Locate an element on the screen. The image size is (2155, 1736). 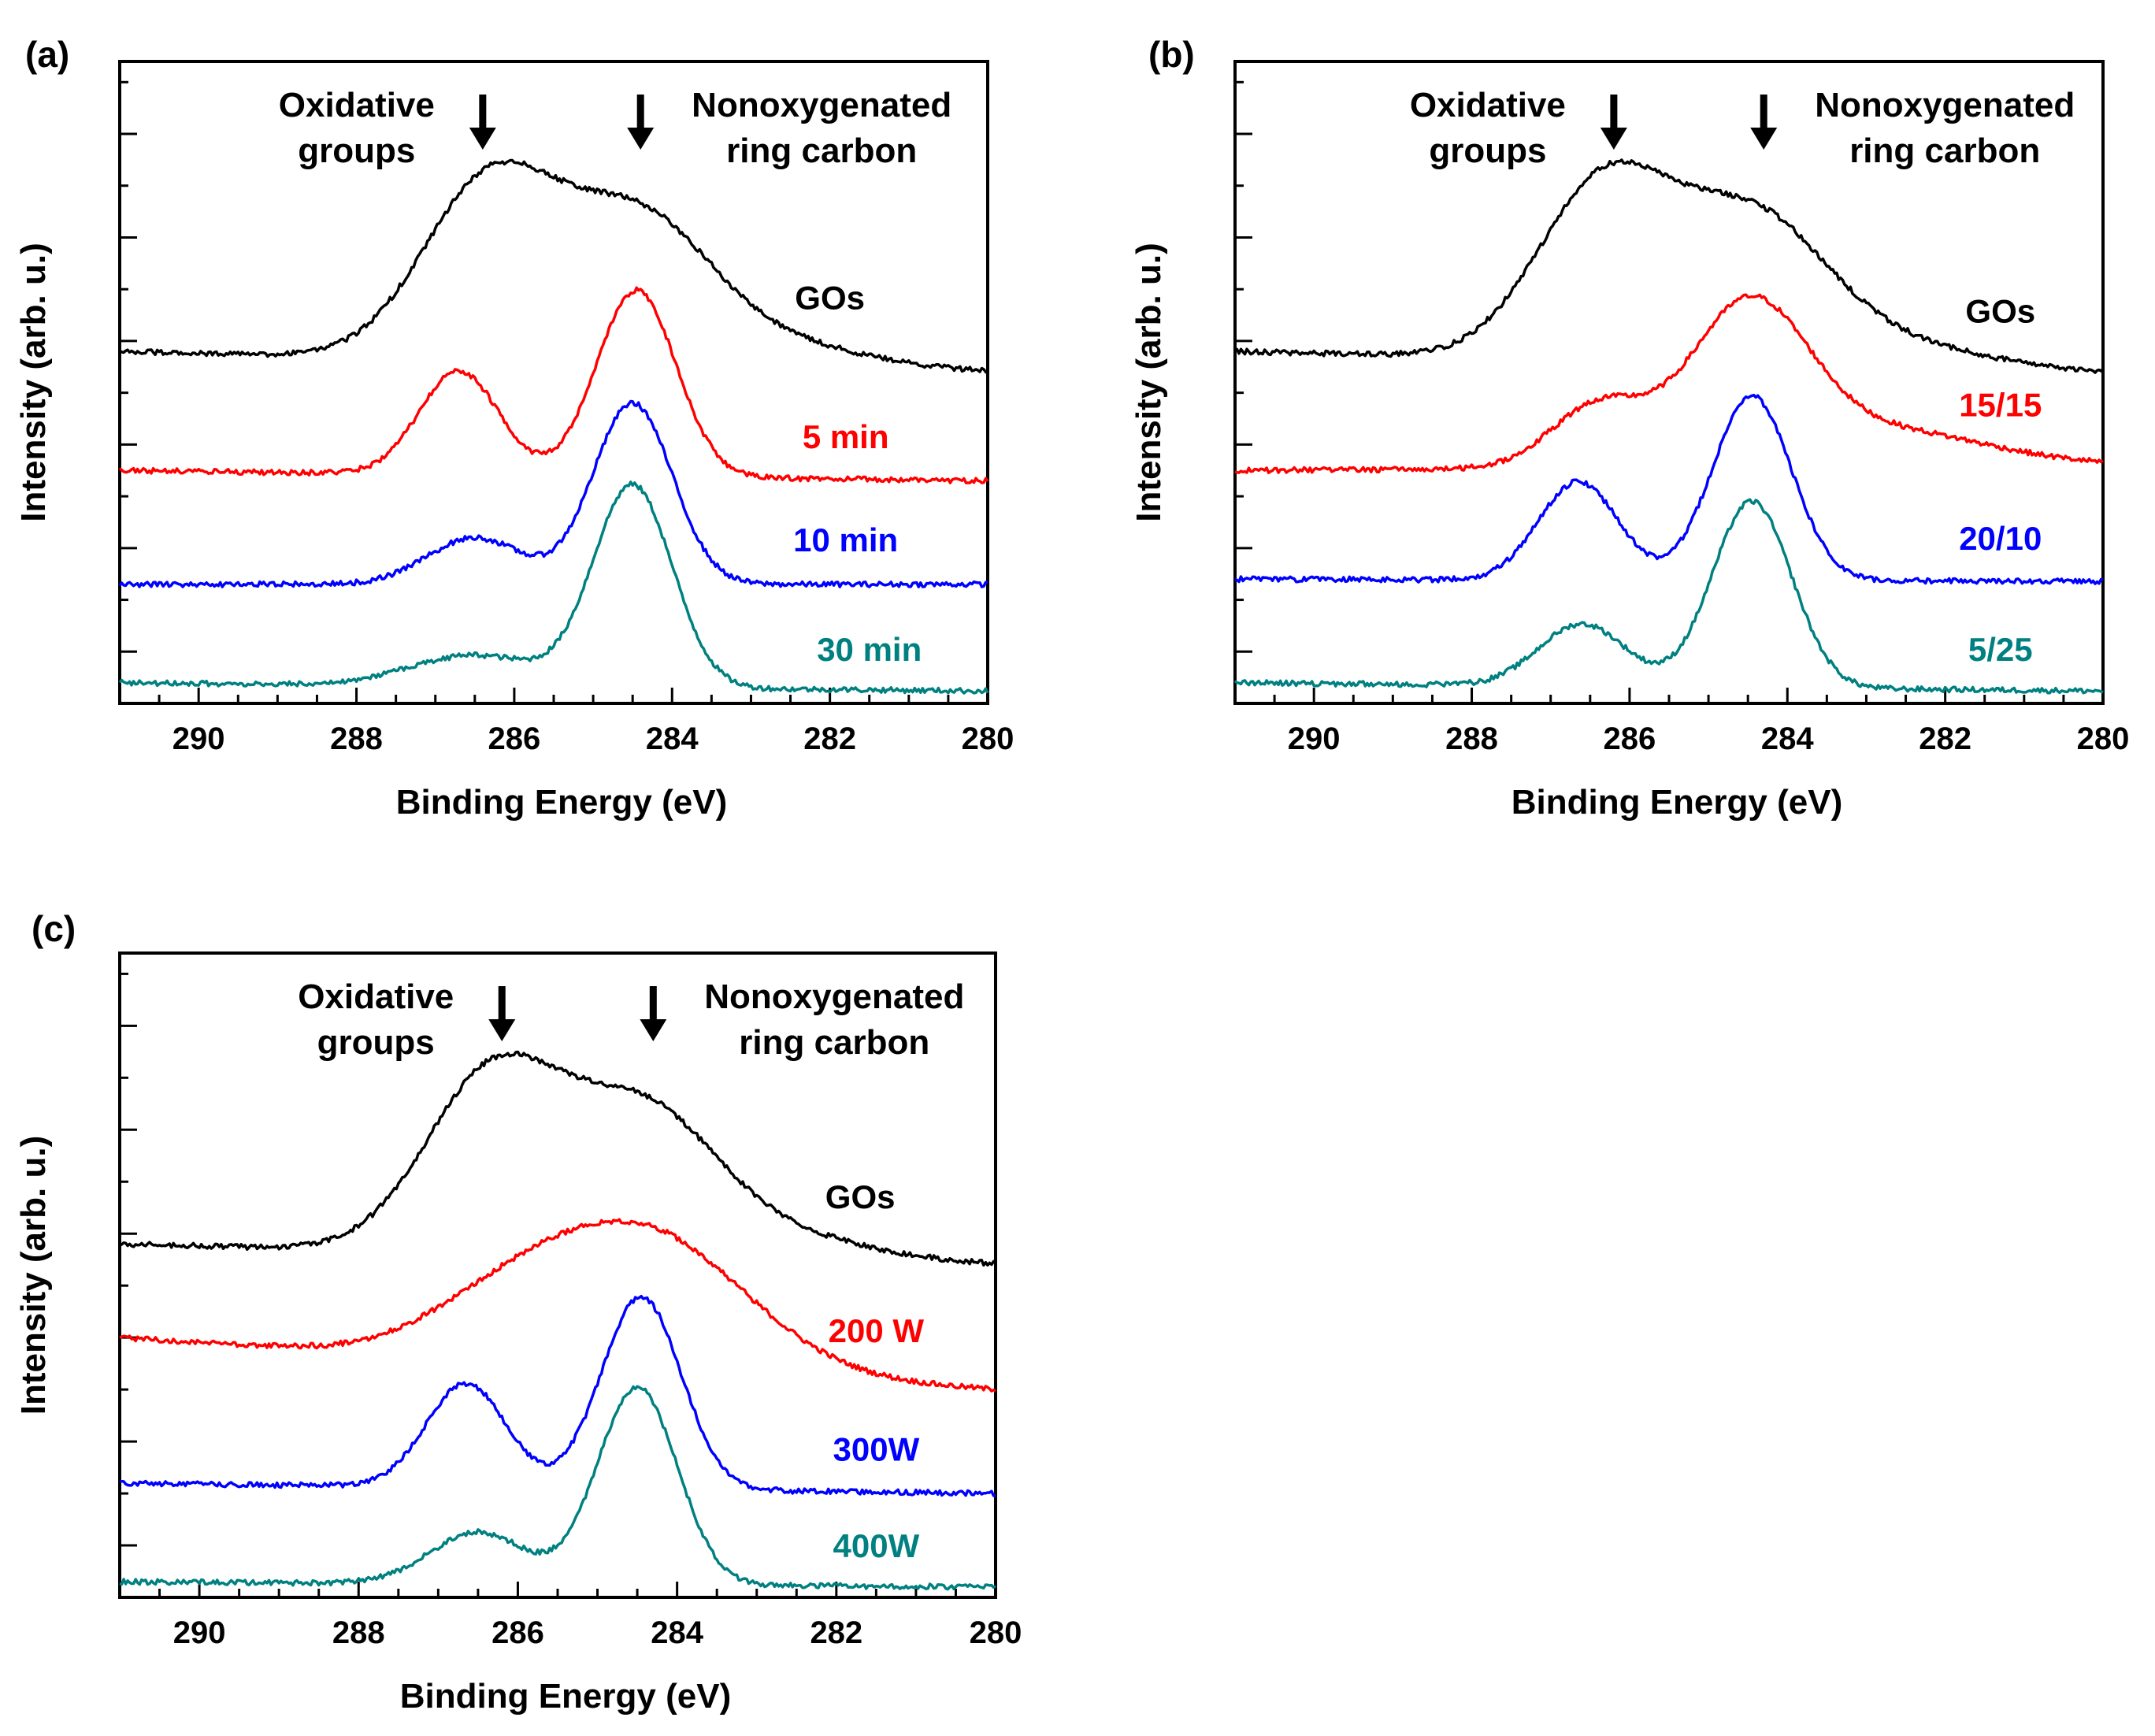
series-label: 300W is located at coordinates (876, 1449).